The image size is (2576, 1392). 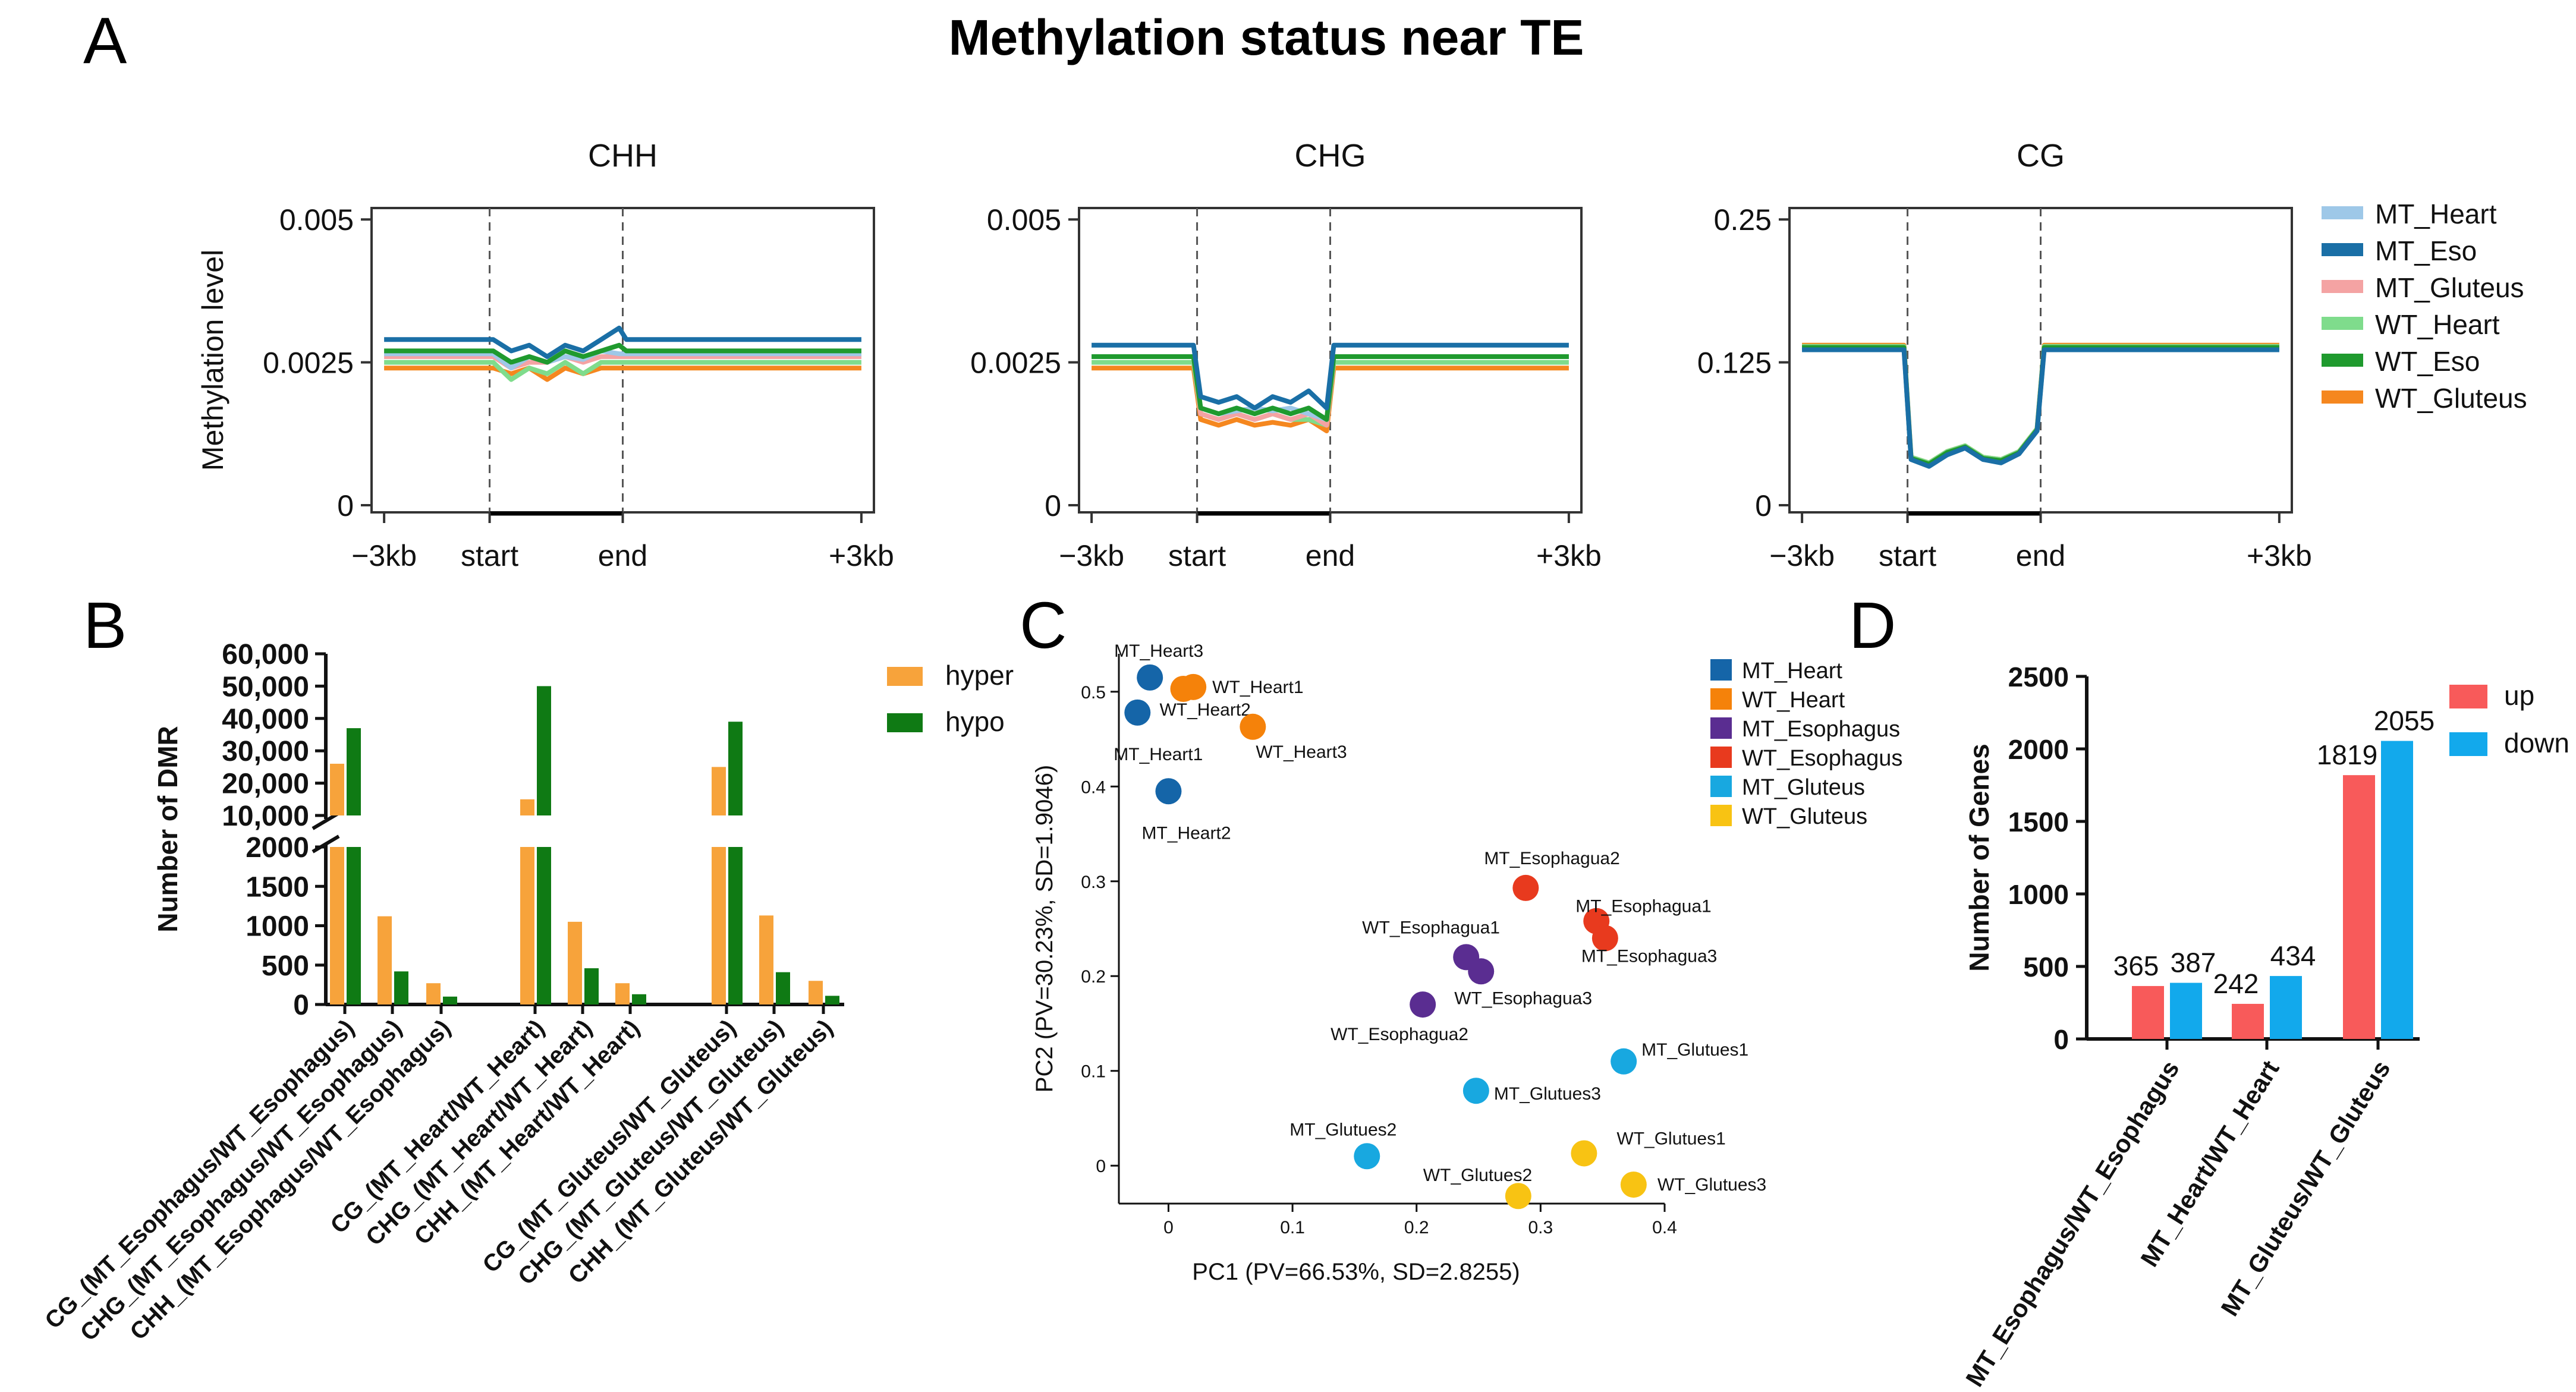 What do you see at coordinates (2519, 695) in the screenshot?
I see `legend-label: up` at bounding box center [2519, 695].